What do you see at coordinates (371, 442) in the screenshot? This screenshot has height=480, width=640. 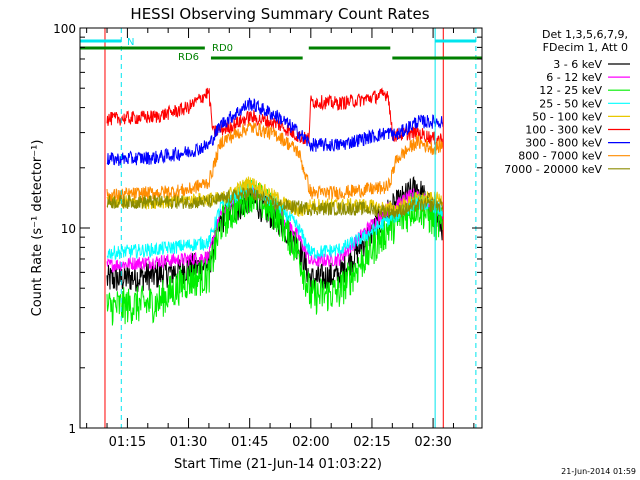 I see `x-tick-label: 02:15` at bounding box center [371, 442].